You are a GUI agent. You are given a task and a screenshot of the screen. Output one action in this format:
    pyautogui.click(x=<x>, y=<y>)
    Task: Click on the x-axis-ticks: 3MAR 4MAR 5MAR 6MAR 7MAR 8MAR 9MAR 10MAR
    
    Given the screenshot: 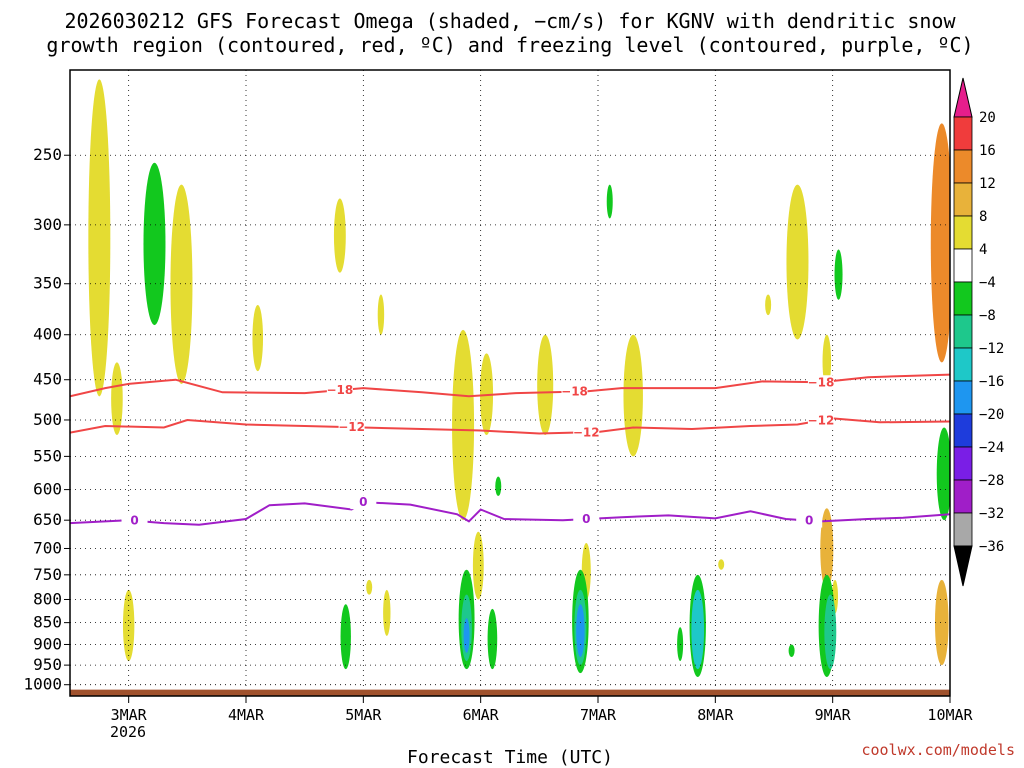 What is the action you would take?
    pyautogui.click(x=542, y=710)
    